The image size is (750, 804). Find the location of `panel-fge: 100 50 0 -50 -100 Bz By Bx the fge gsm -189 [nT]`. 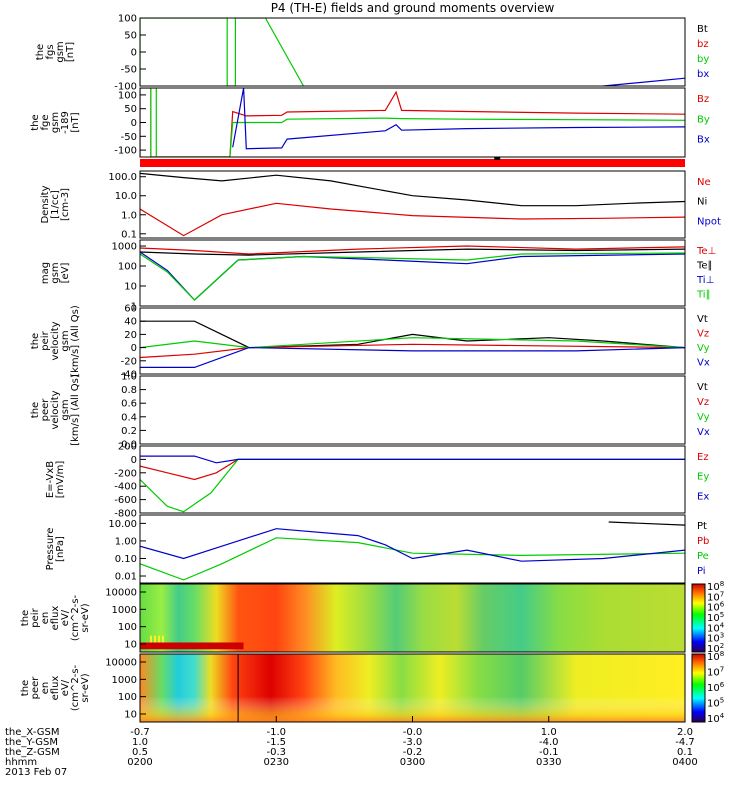

panel-fge: 100 50 0 -50 -100 Bz By Bx the fge gsm -189 [nT] is located at coordinates (370, 122).